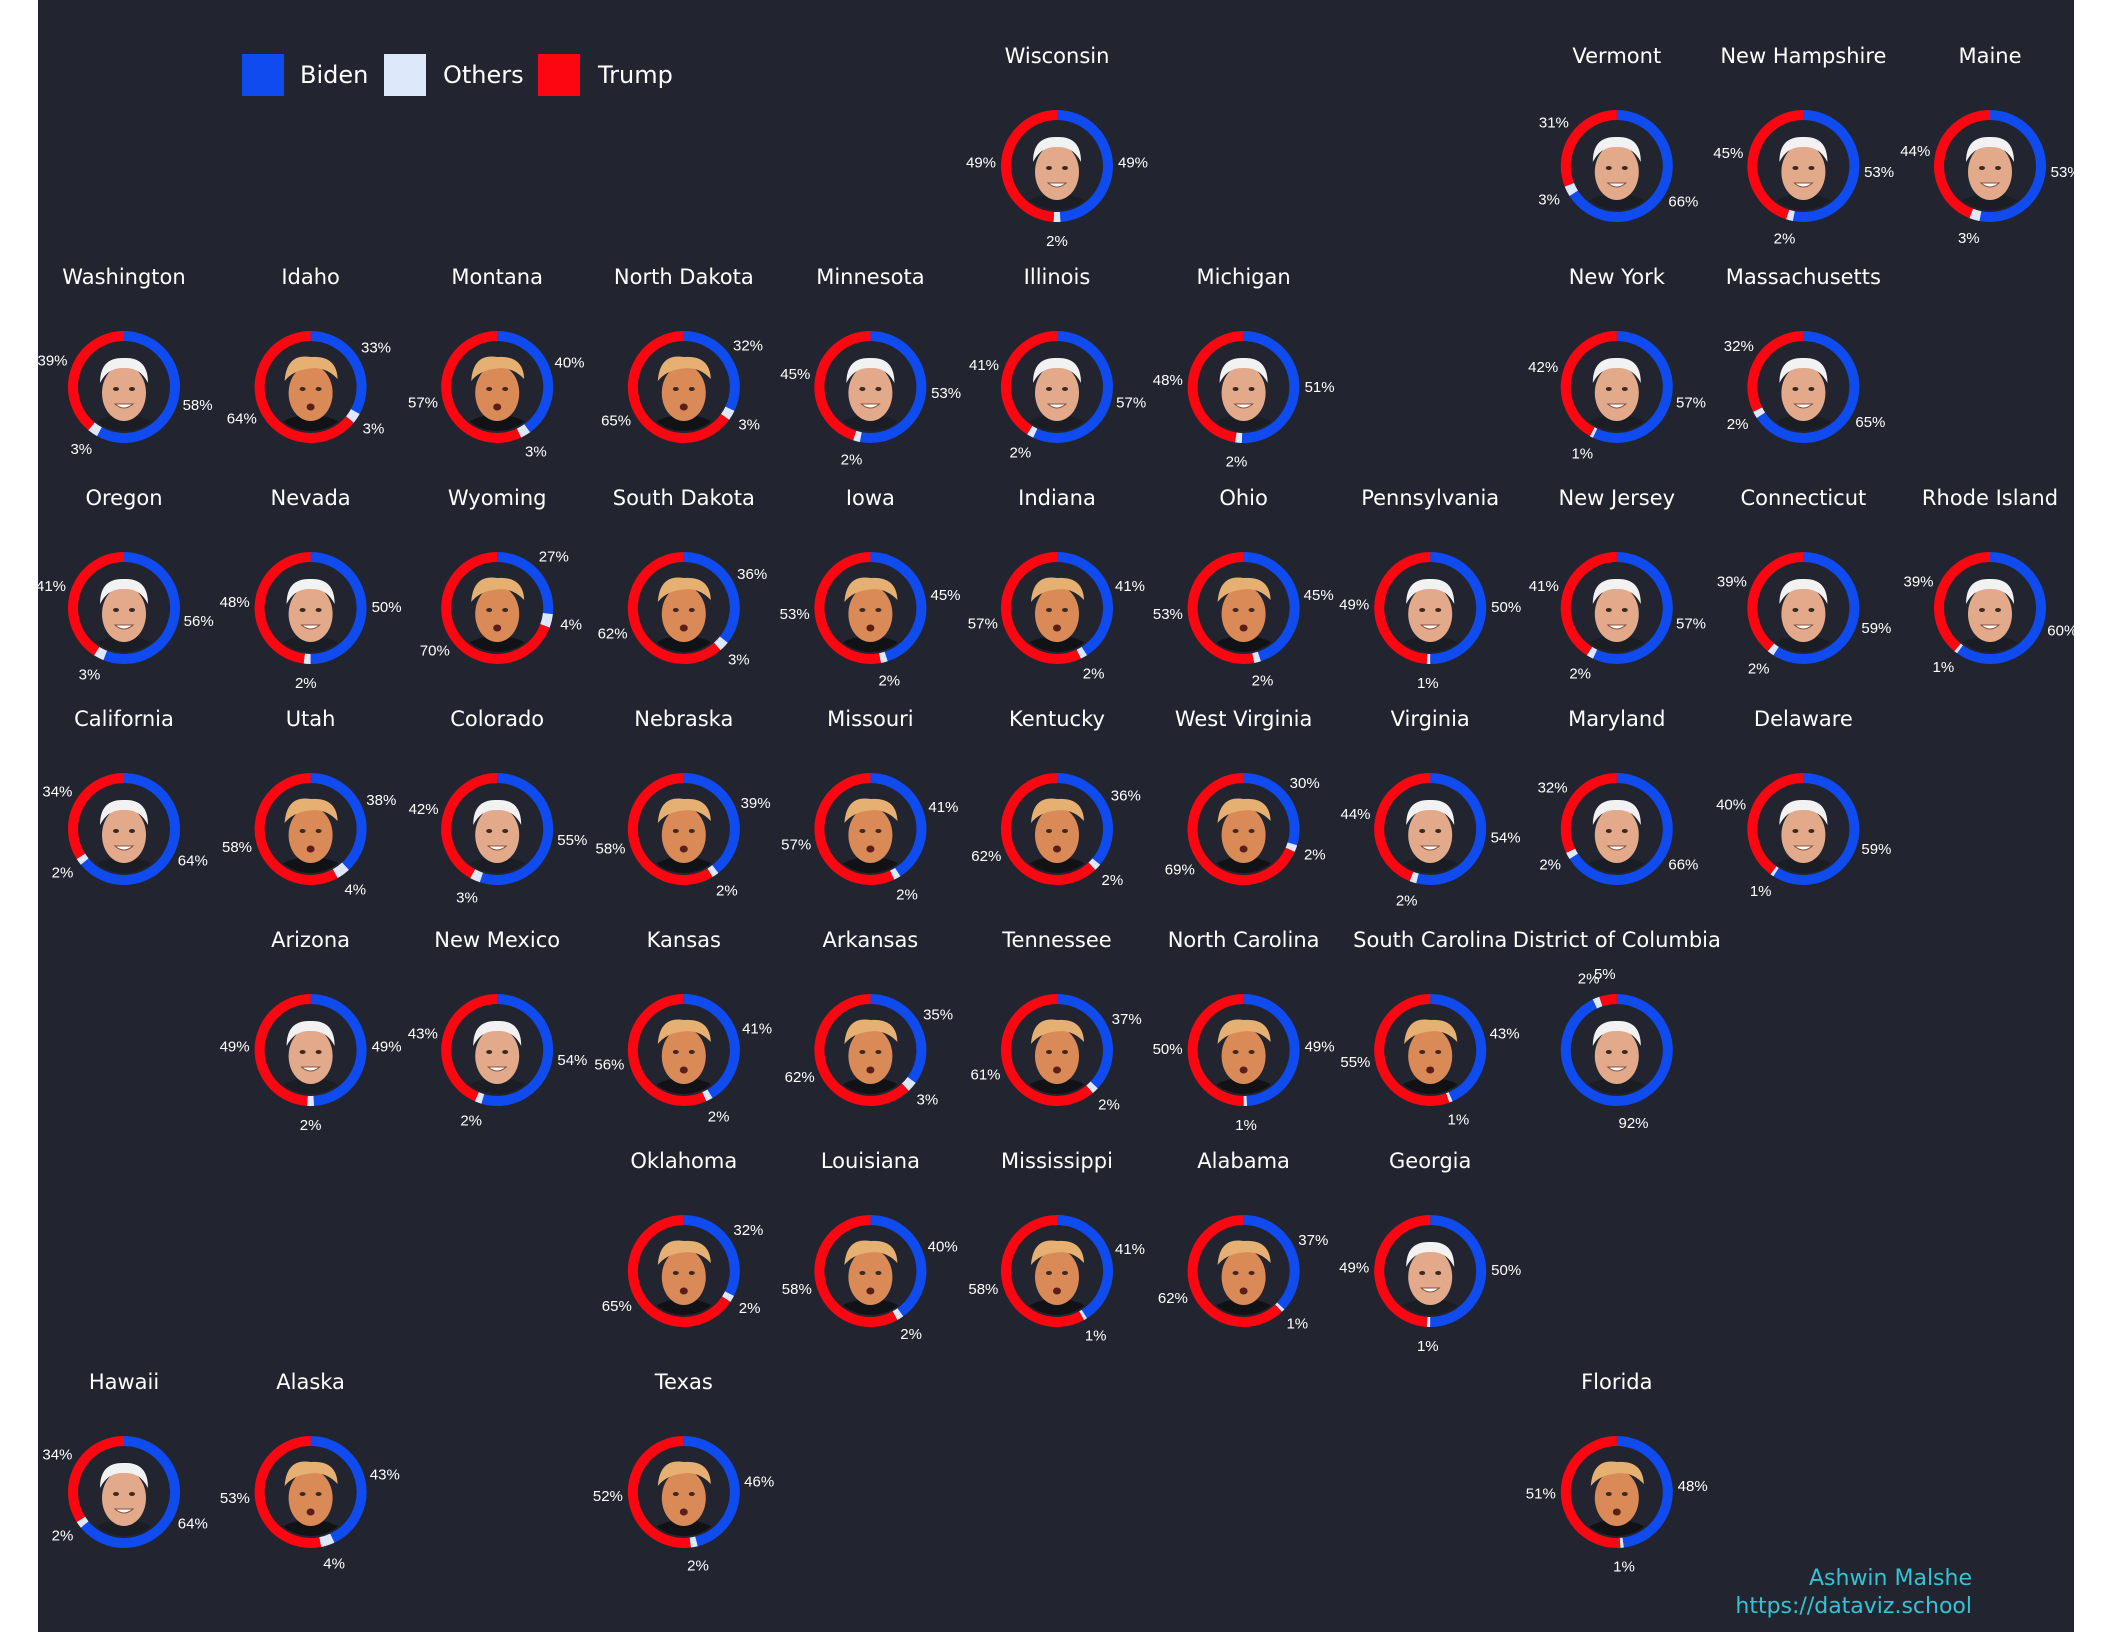 The height and width of the screenshot is (1632, 2112). I want to click on new-mexico-trump-pct: 43%, so click(423, 1033).